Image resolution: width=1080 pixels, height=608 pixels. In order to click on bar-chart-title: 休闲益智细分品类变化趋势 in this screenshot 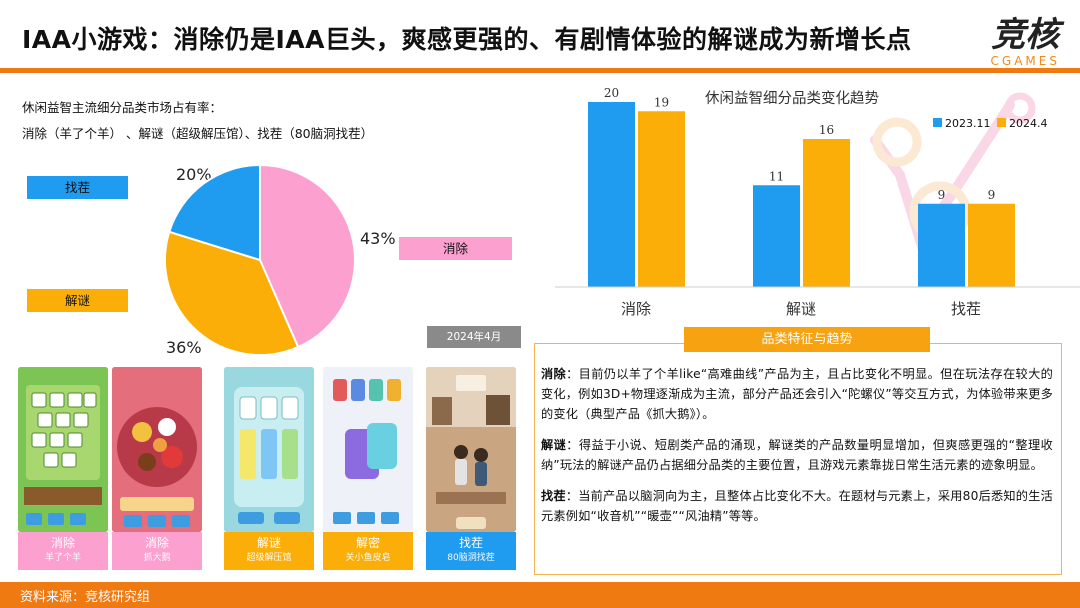, I will do `click(792, 98)`.